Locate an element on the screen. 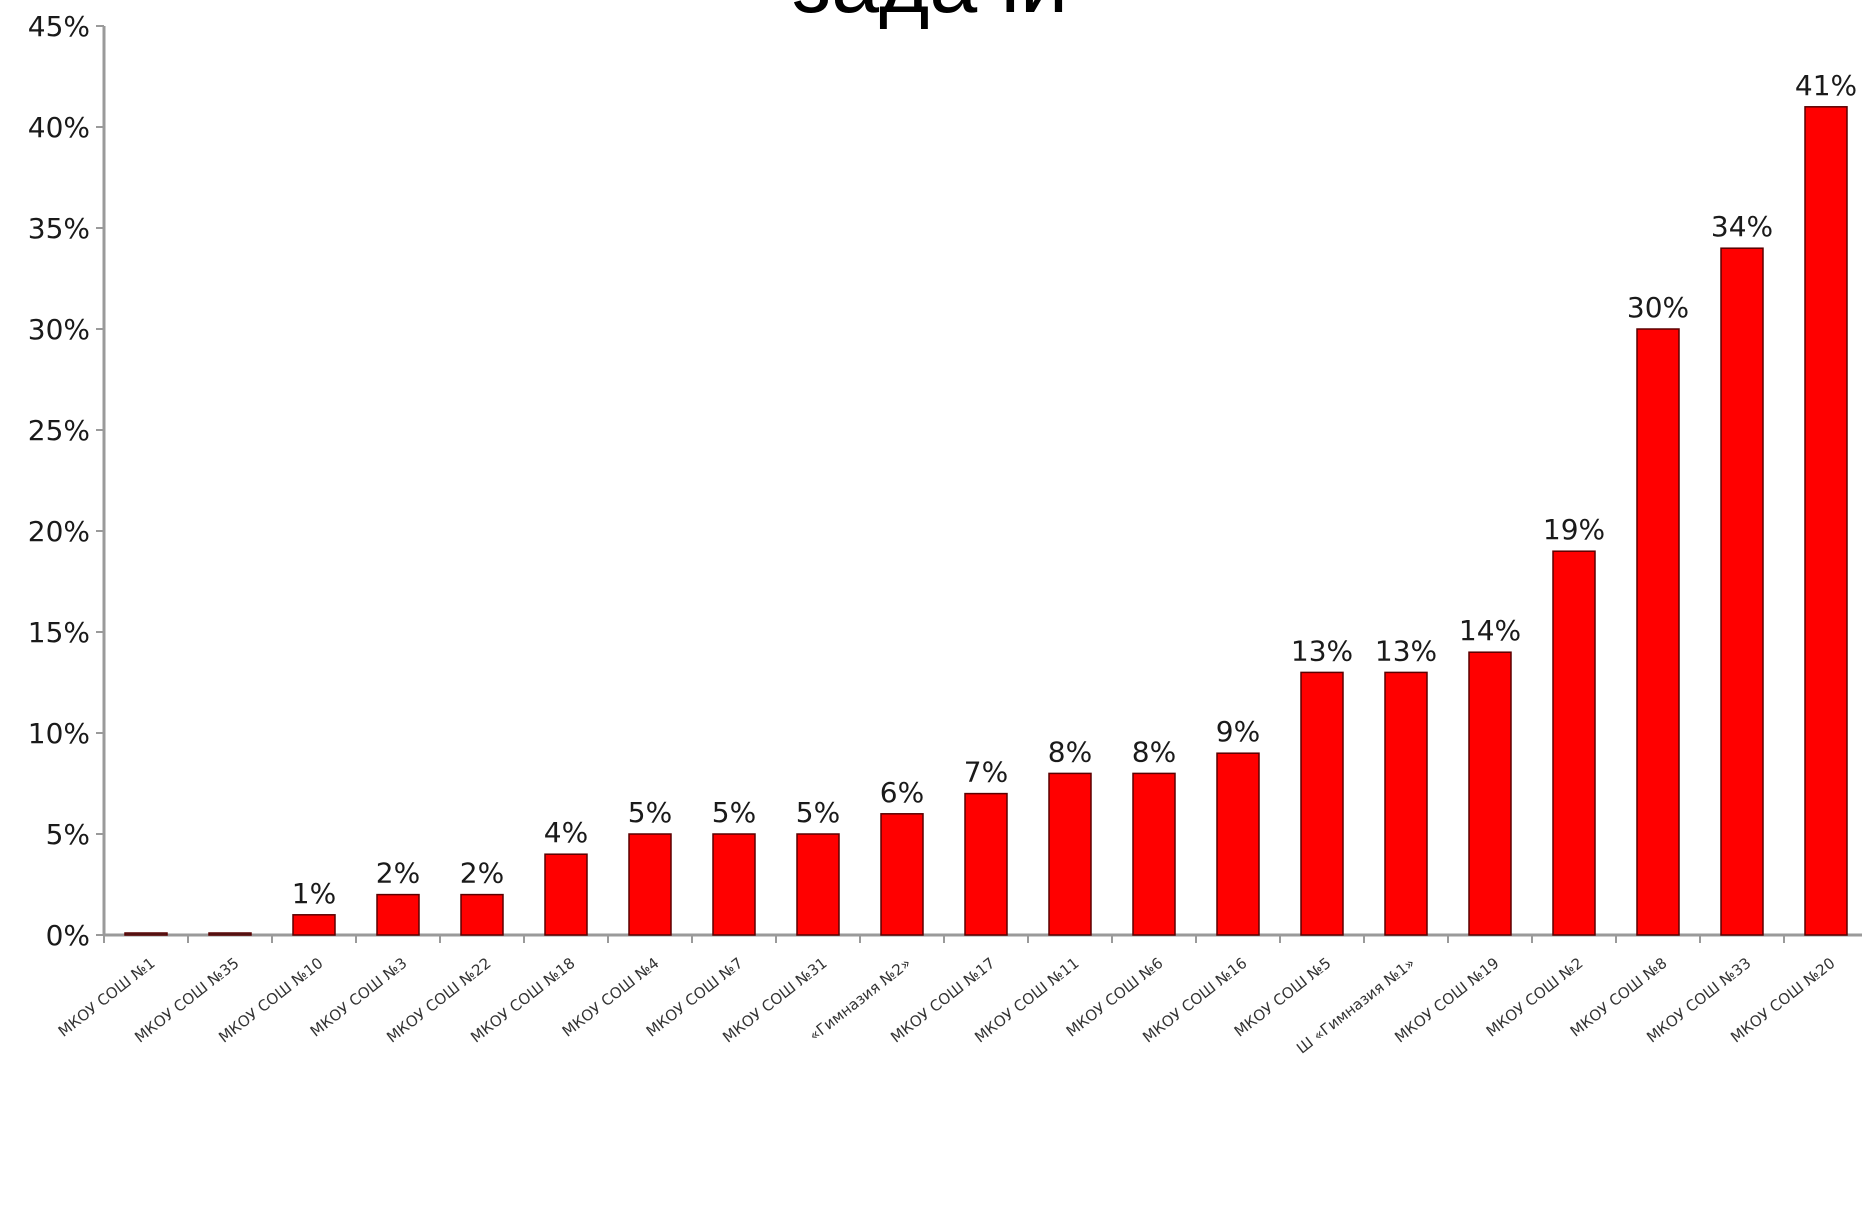  data-label: 7% is located at coordinates (986, 772).